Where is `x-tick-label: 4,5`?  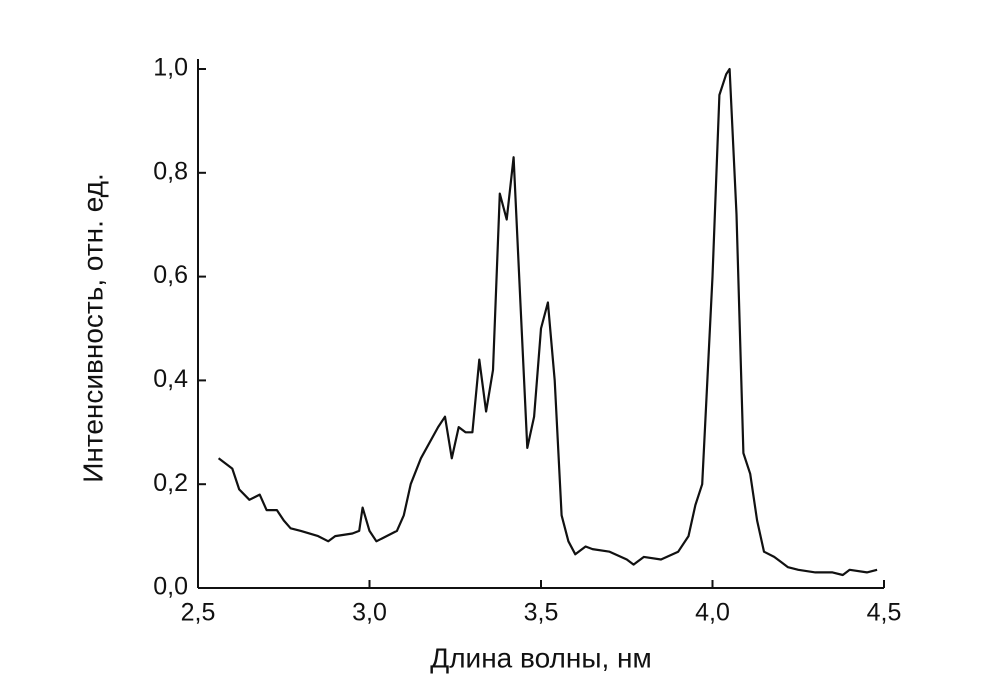
x-tick-label: 4,5 is located at coordinates (884, 613).